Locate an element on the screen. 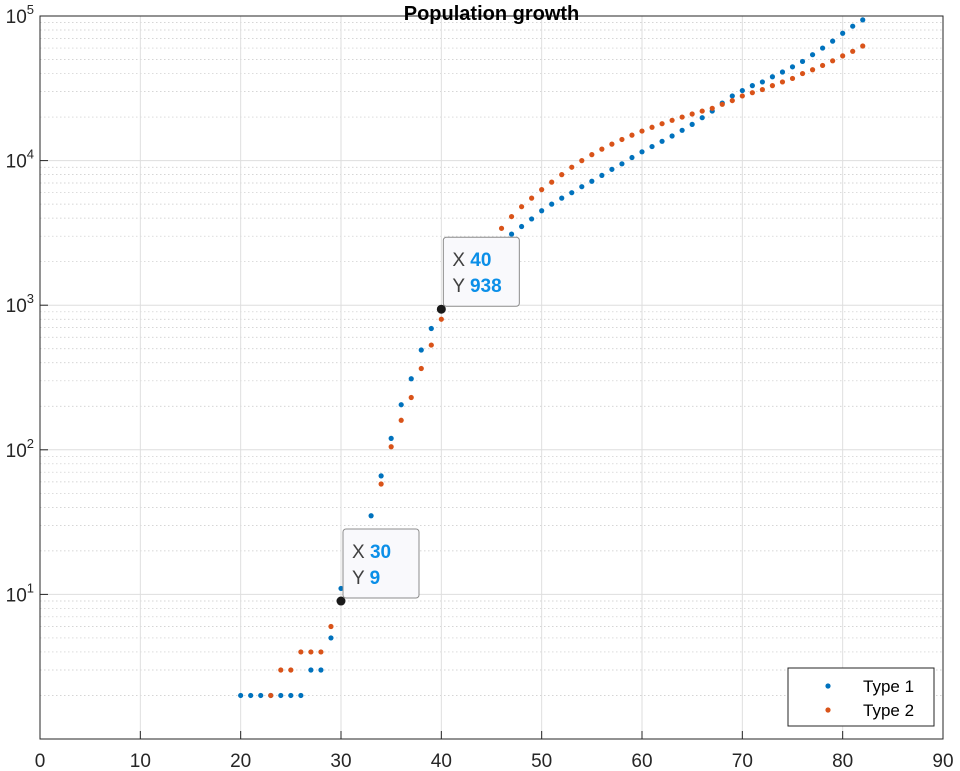 Image resolution: width=960 pixels, height=771 pixels. datatip-2: X 30 Y 9 is located at coordinates (378, 567).